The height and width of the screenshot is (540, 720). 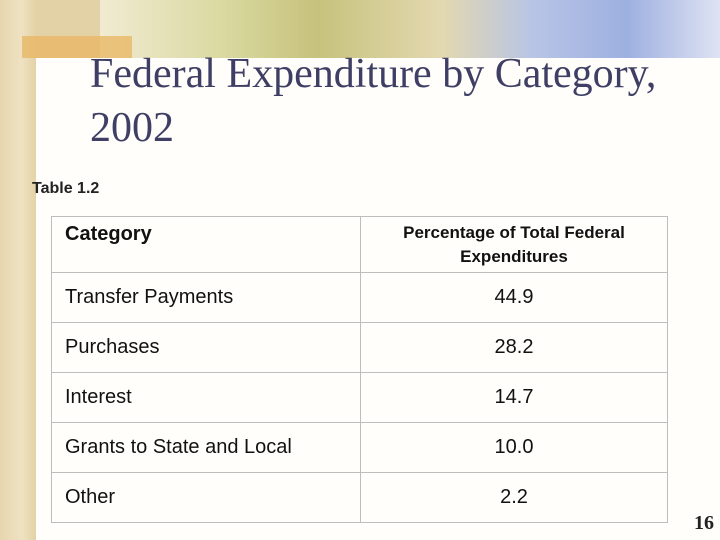 I want to click on page-number: 16, so click(x=704, y=523).